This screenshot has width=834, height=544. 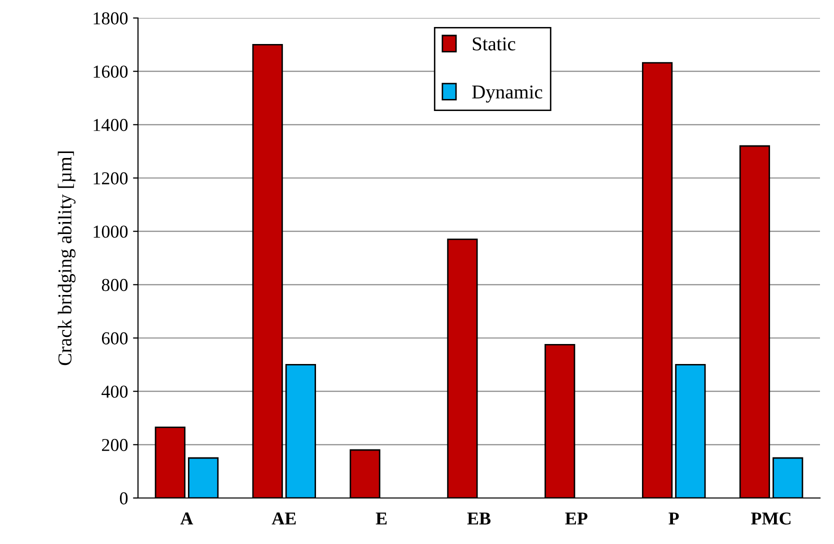 What do you see at coordinates (576, 518) in the screenshot?
I see `x-tick-label: EP` at bounding box center [576, 518].